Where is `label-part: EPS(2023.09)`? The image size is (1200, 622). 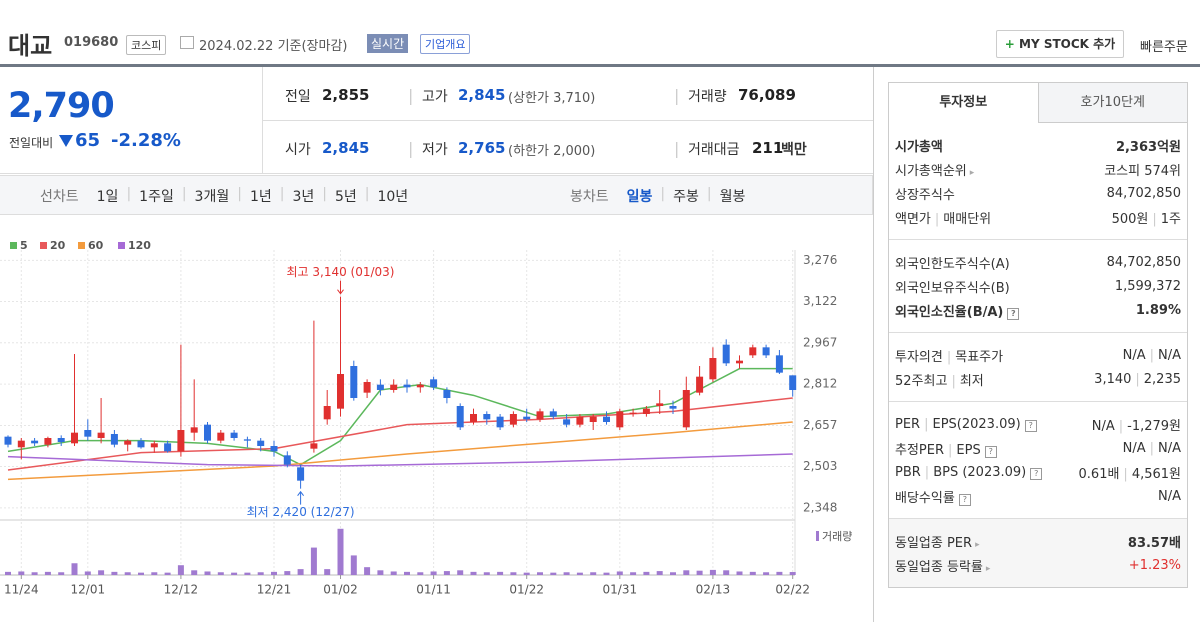 label-part: EPS(2023.09) is located at coordinates (976, 424).